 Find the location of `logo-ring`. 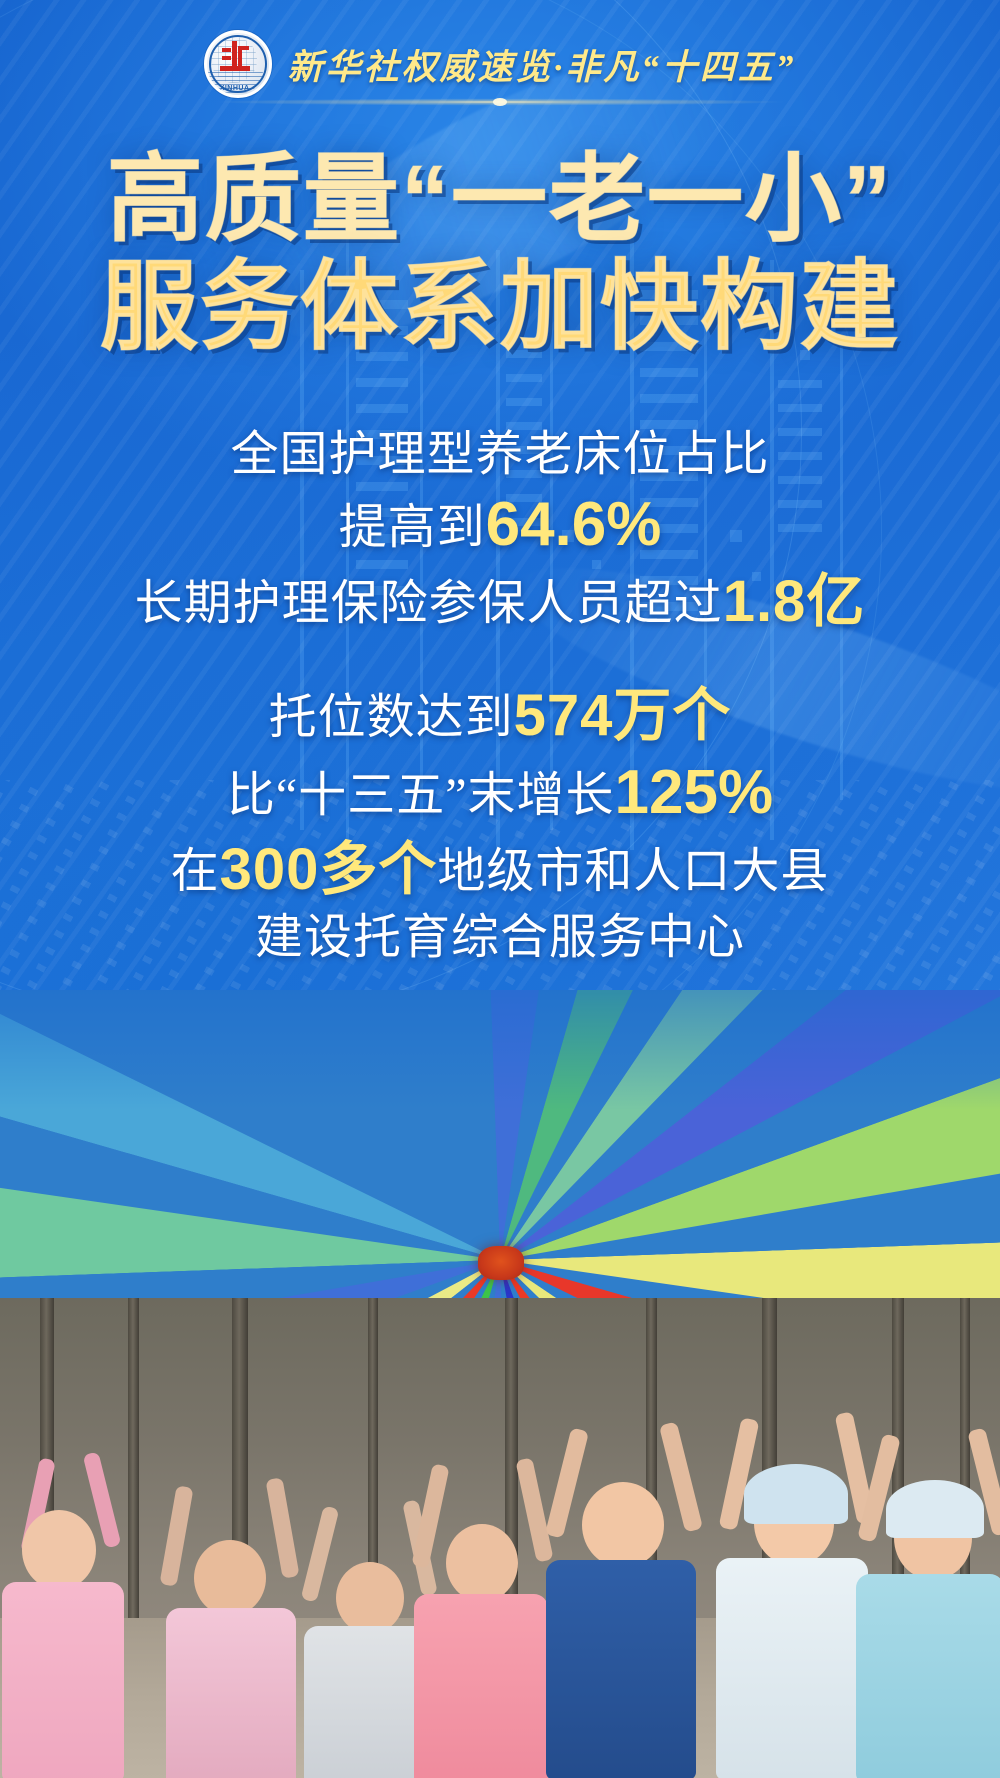

logo-ring is located at coordinates (237, 64).